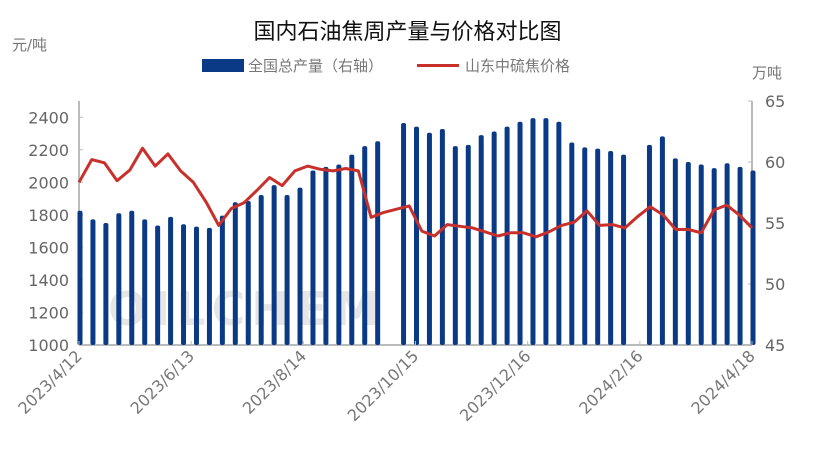 The width and height of the screenshot is (815, 462). I want to click on legend: 全国总产量（右轴） 山东中硫焦价格, so click(386, 65).